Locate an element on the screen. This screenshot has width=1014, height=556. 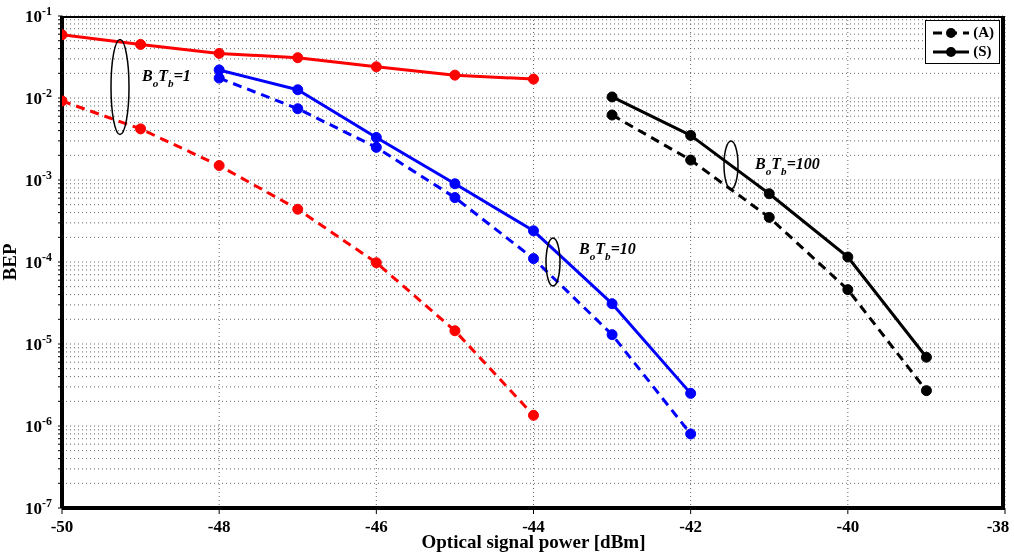
y-tick-label: 10$^{-5}$ is located at coordinates (39, 343).